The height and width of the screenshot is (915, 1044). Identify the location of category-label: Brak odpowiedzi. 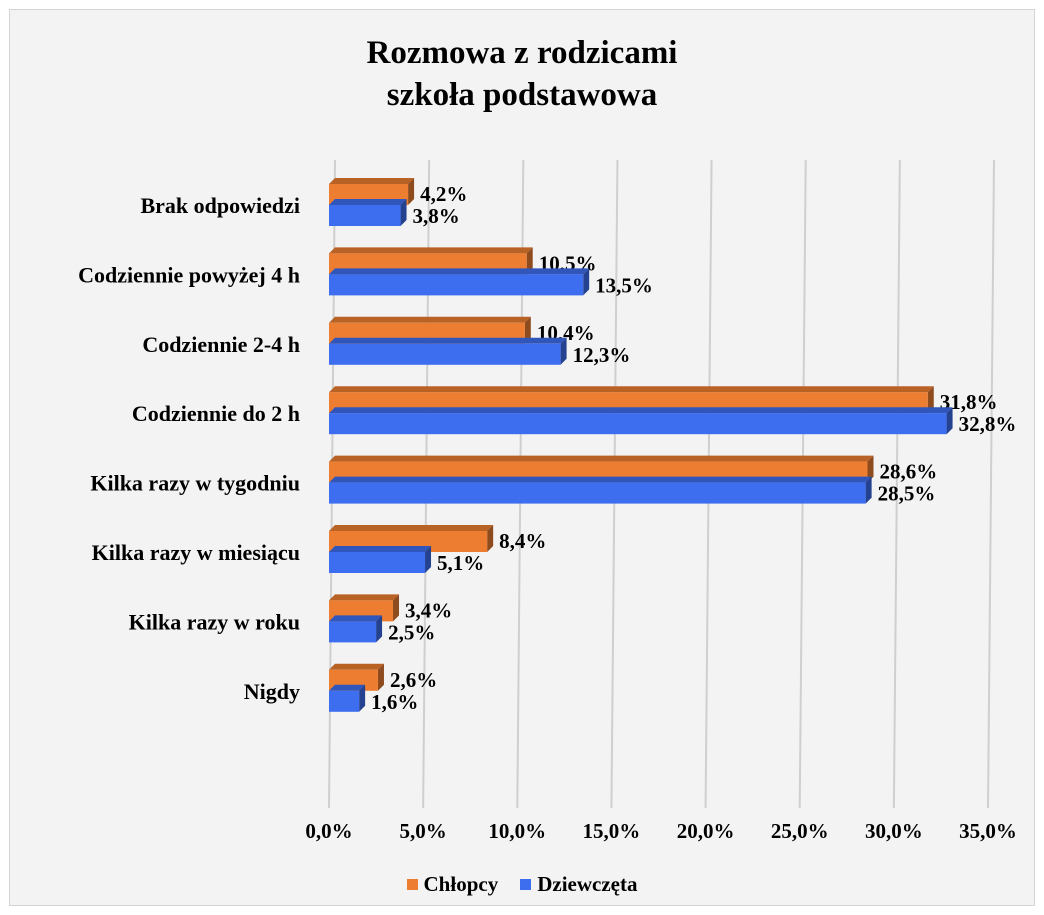
(220, 205).